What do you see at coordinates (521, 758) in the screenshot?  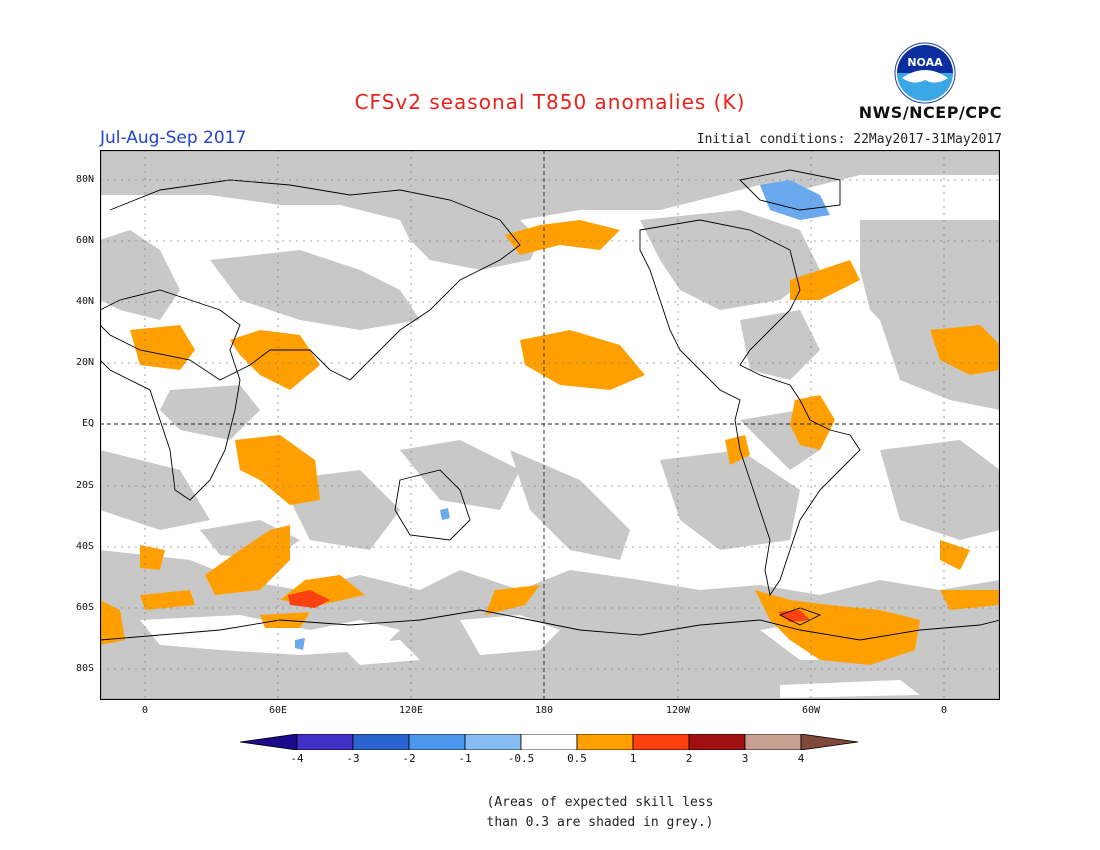 I see `colorbar-tick-label: -0.5` at bounding box center [521, 758].